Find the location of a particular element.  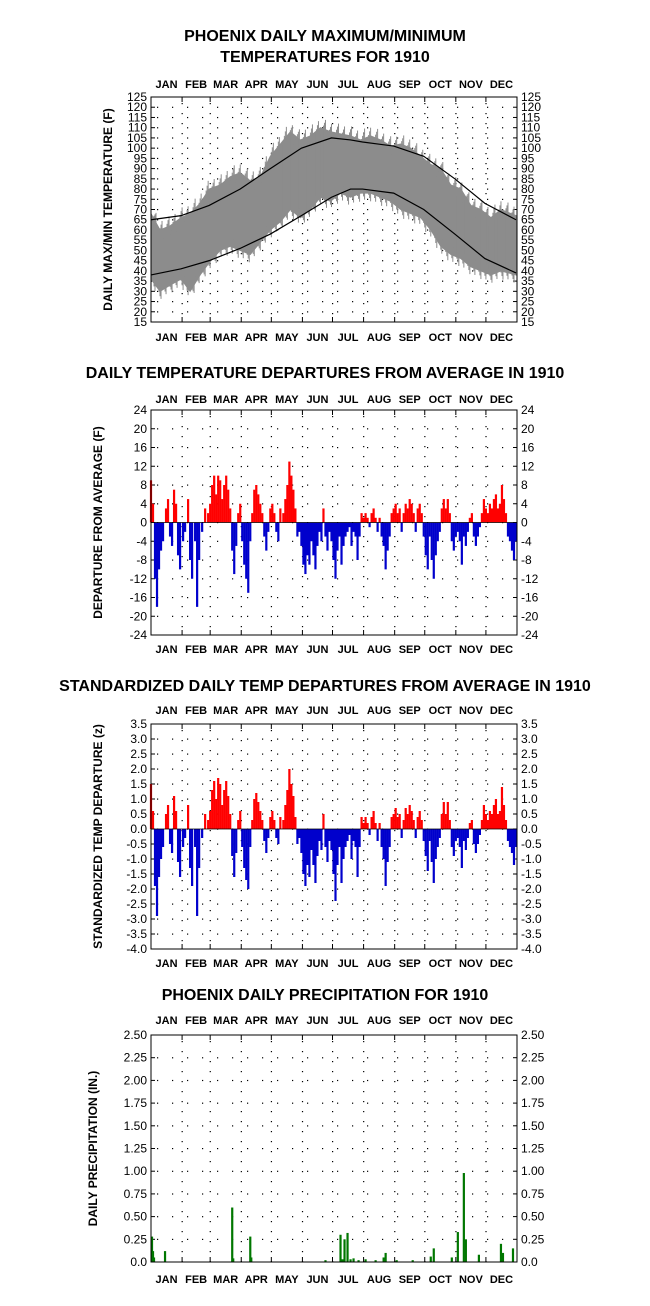

precip-bar is located at coordinates (325, 1261).